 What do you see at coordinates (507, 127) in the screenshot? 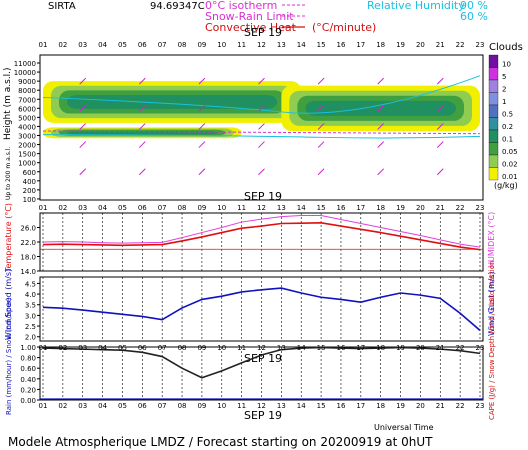
I see `colorbar-label: 0.2` at bounding box center [507, 127].